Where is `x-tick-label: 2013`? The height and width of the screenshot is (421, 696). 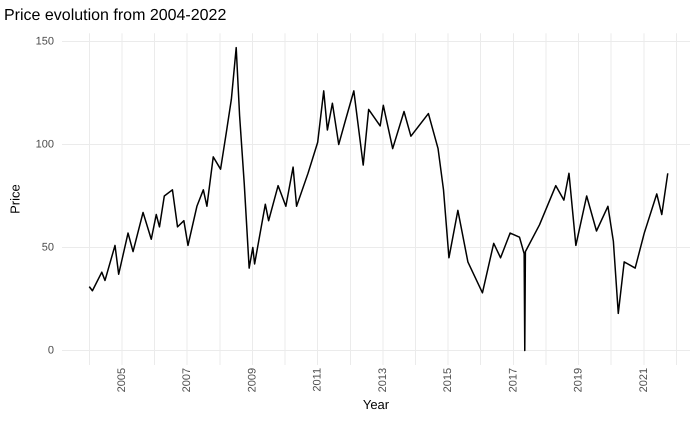 x-tick-label: 2013 is located at coordinates (382, 380).